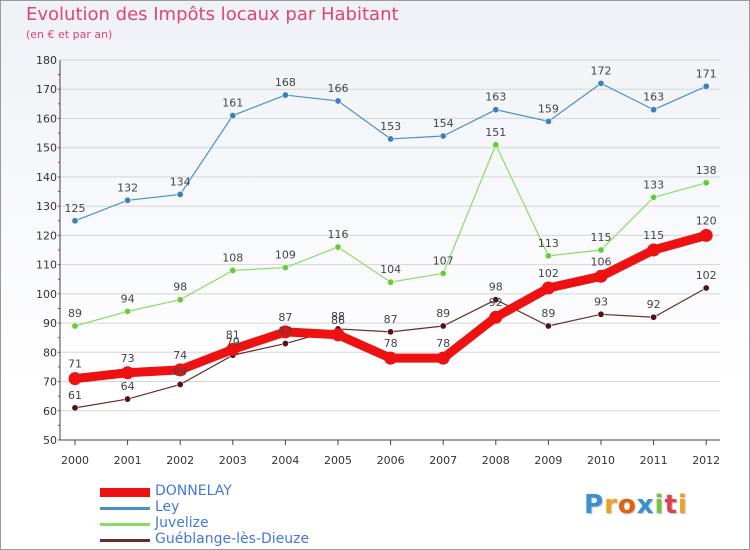 The image size is (750, 550). Describe the element at coordinates (390, 269) in the screenshot. I see `data-label-juvelize: 104` at that location.